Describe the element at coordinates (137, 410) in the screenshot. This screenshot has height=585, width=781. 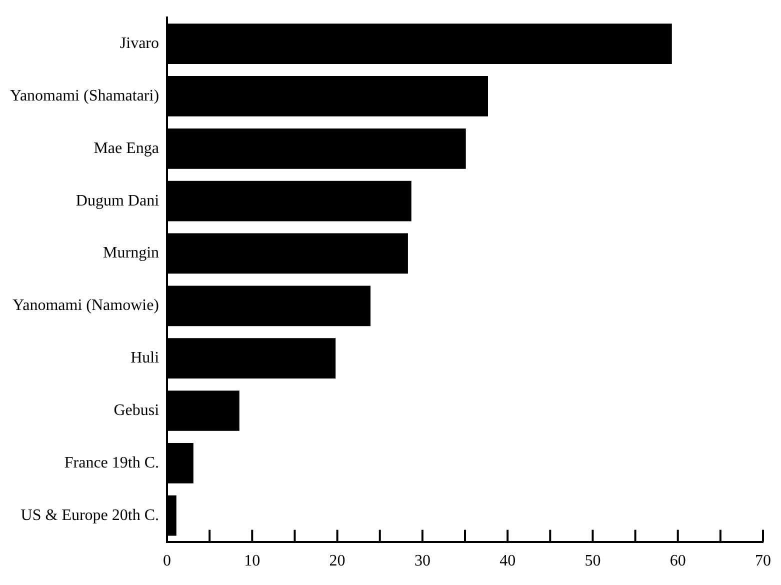
I see `y-tick-label: Gebusi` at that location.